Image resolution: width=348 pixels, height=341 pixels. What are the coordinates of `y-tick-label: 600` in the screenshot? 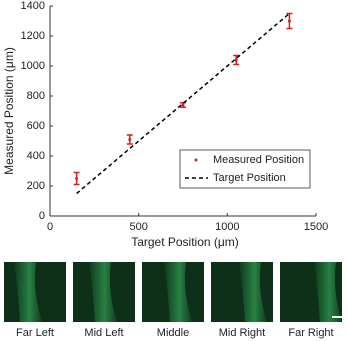 It's located at (36, 126).